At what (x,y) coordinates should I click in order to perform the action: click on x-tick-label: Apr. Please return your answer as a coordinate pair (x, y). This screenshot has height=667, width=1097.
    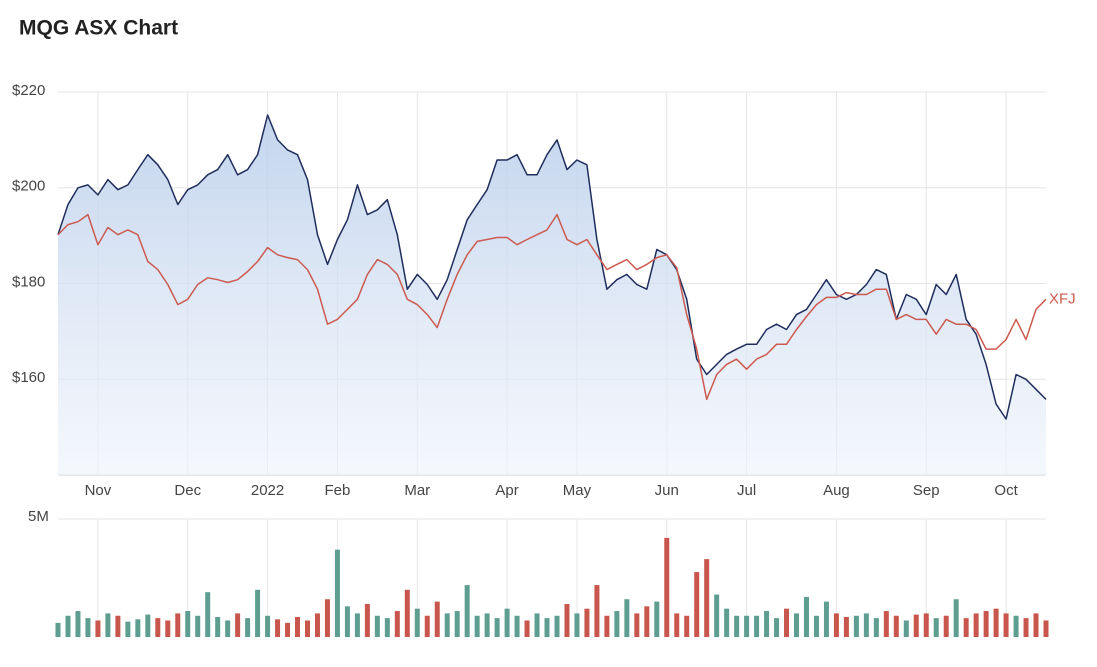
    Looking at the image, I should click on (506, 490).